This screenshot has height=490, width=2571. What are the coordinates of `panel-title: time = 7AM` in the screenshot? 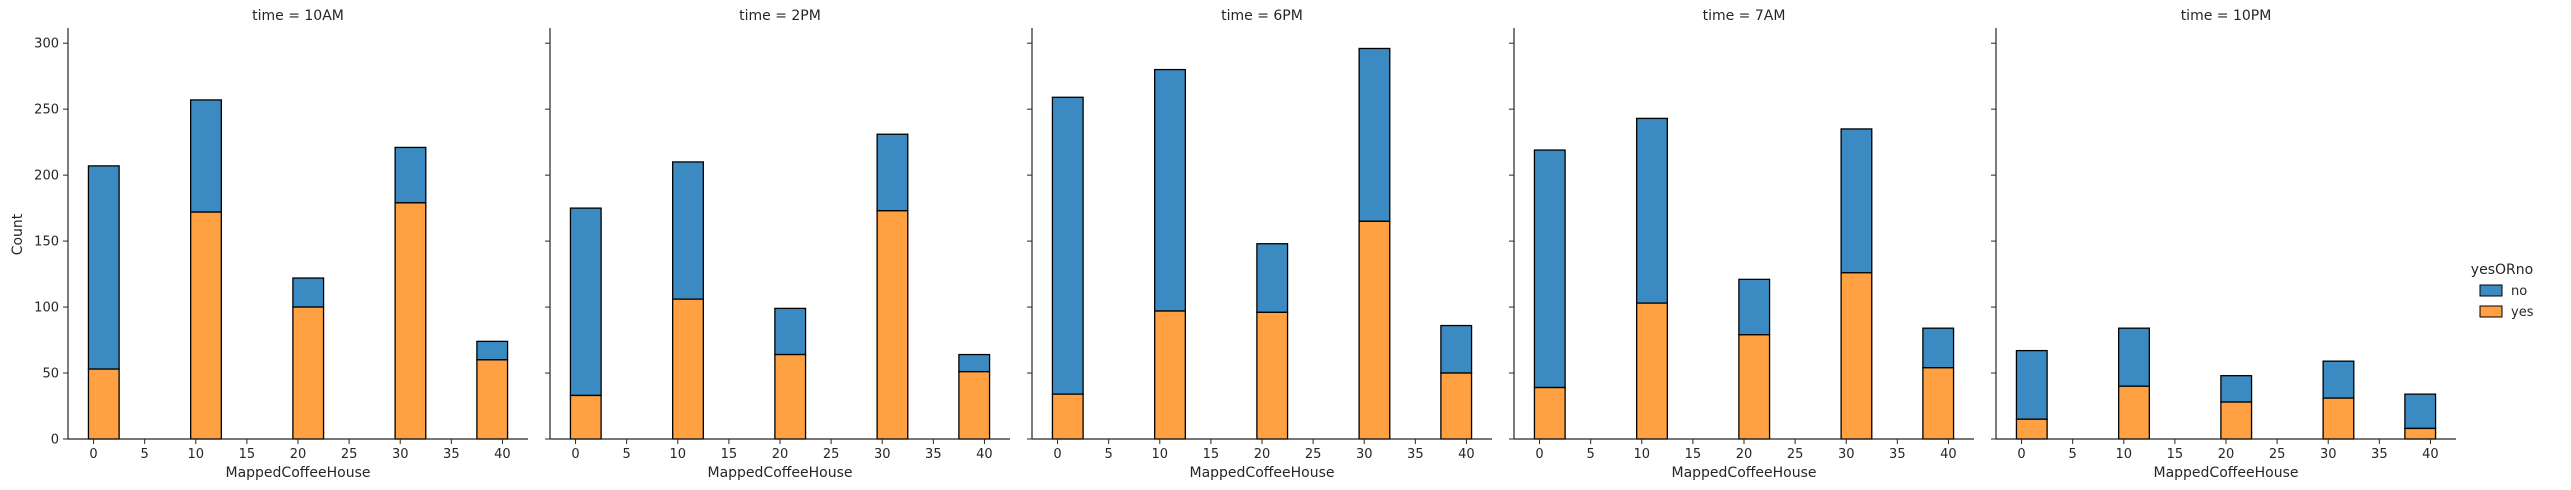 It's located at (1744, 16).